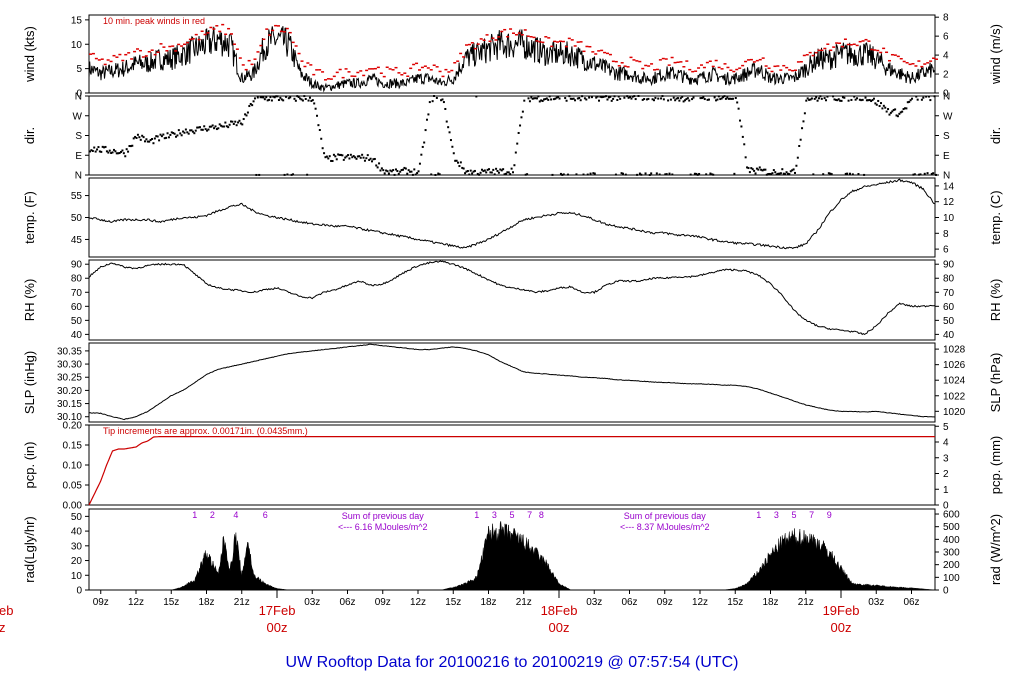 The image size is (1024, 700). What do you see at coordinates (512, 556) in the screenshot?
I see `rad-series-fill` at bounding box center [512, 556].